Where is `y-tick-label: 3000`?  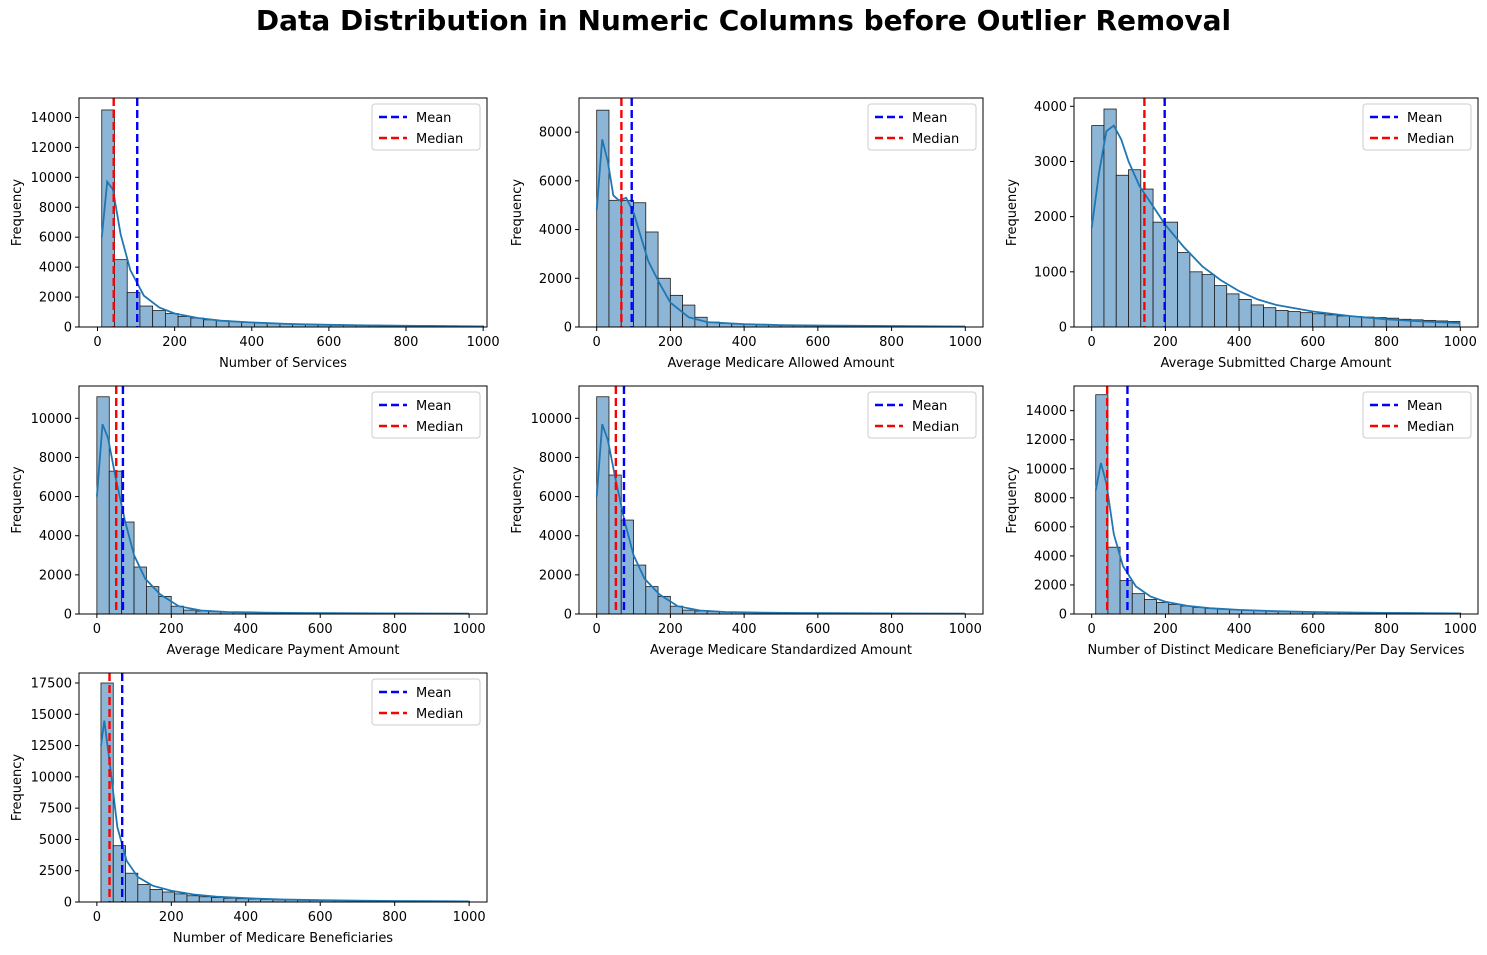 y-tick-label: 3000 is located at coordinates (1050, 162).